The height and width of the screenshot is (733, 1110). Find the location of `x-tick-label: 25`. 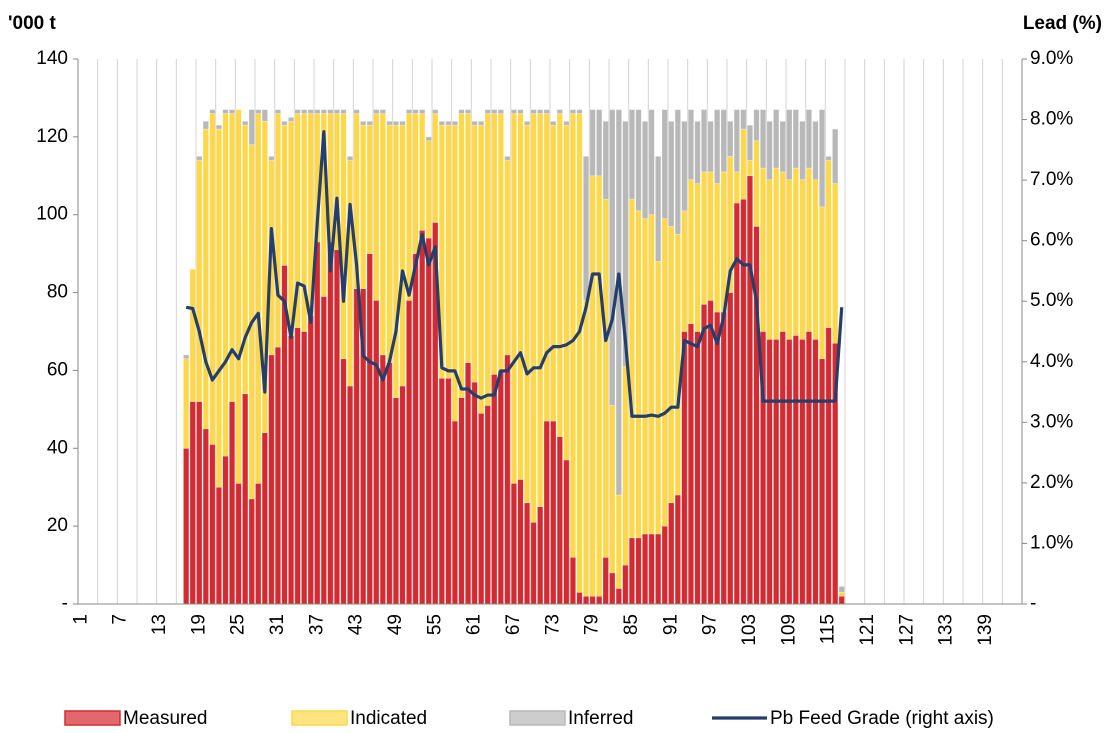

x-tick-label: 25 is located at coordinates (238, 624).